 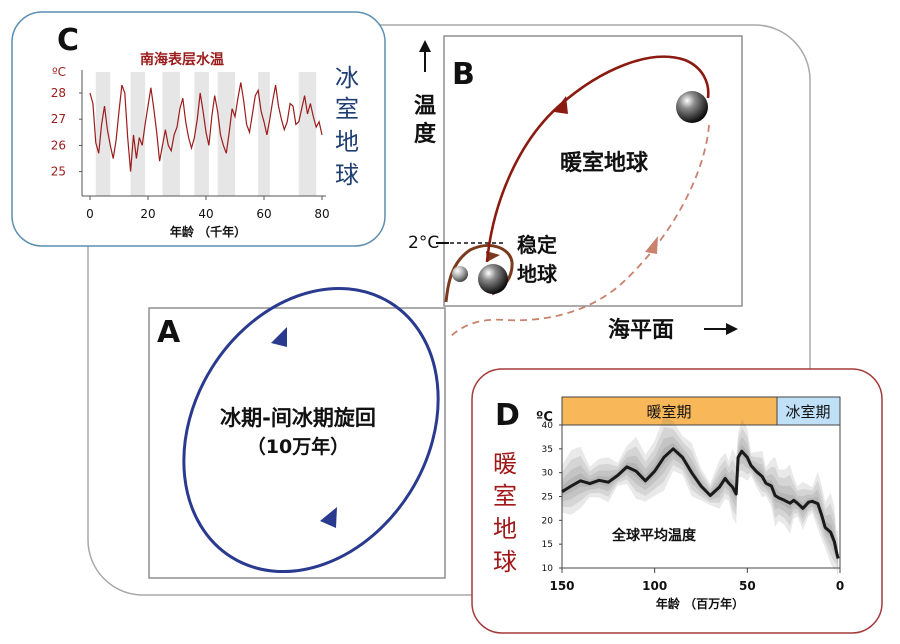 What do you see at coordinates (347, 142) in the screenshot?
I see `icehouse-side-label-3: 地` at bounding box center [347, 142].